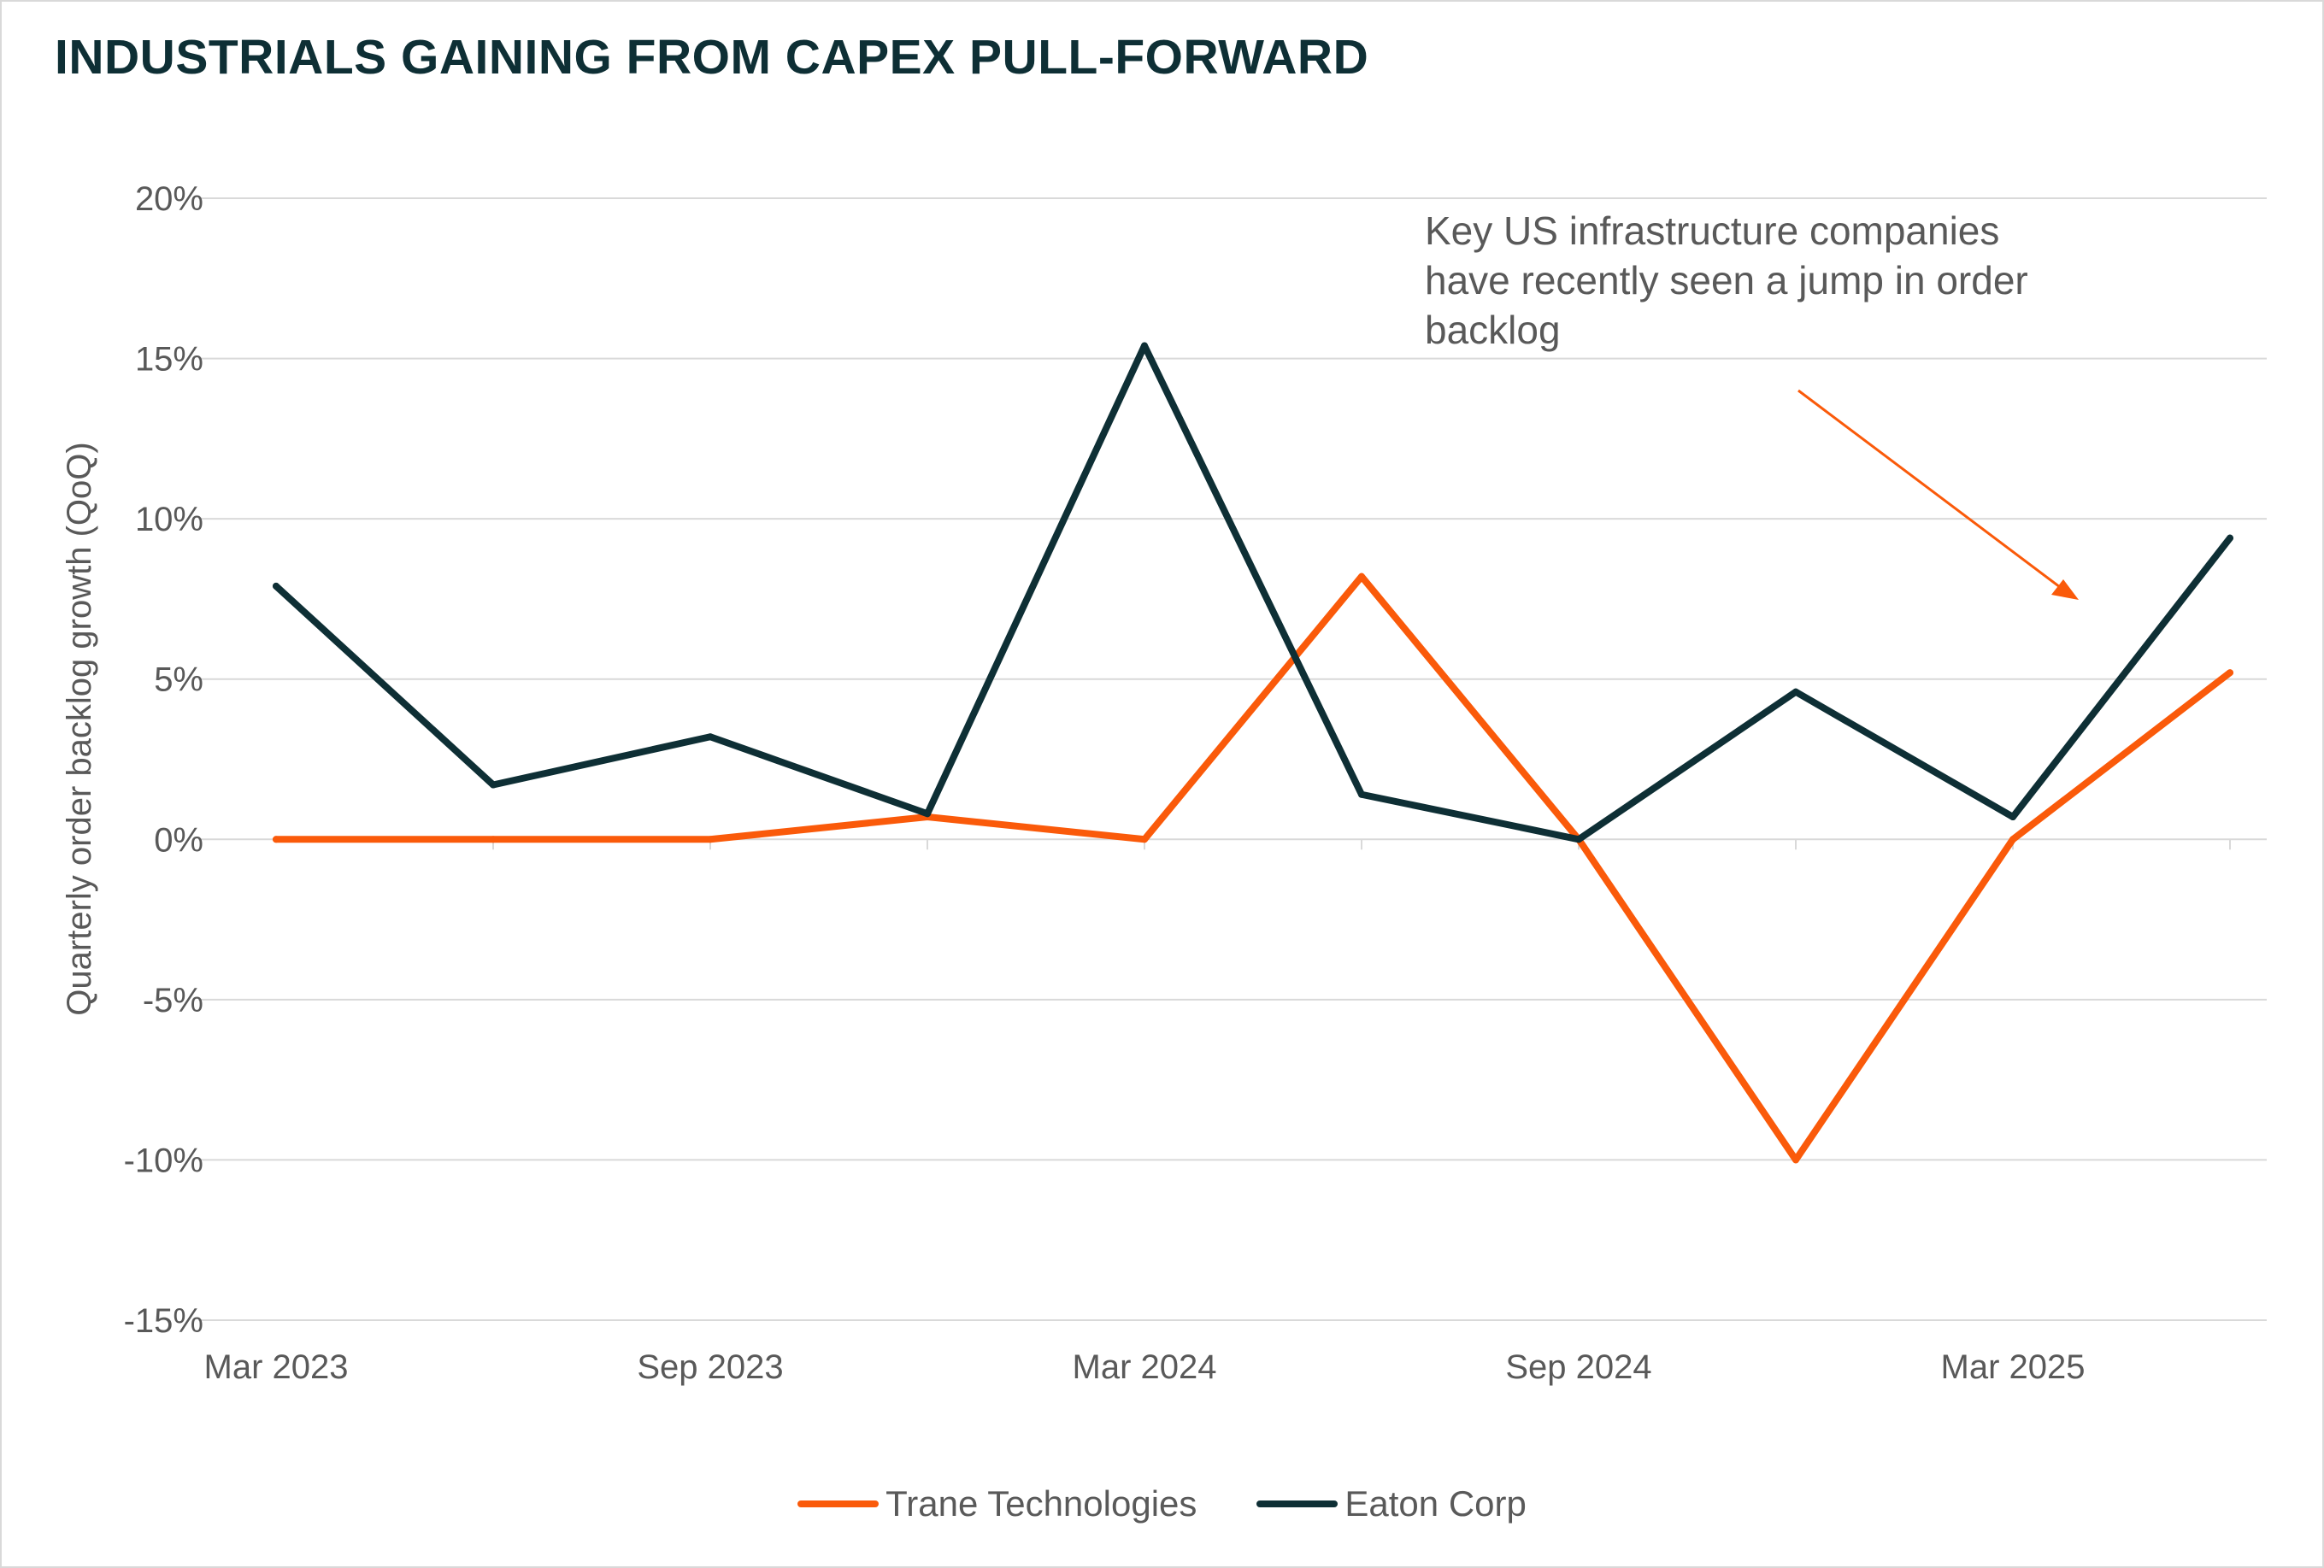 This screenshot has height=1568, width=2324. I want to click on x-tick-label: Mar 2025, so click(2013, 1367).